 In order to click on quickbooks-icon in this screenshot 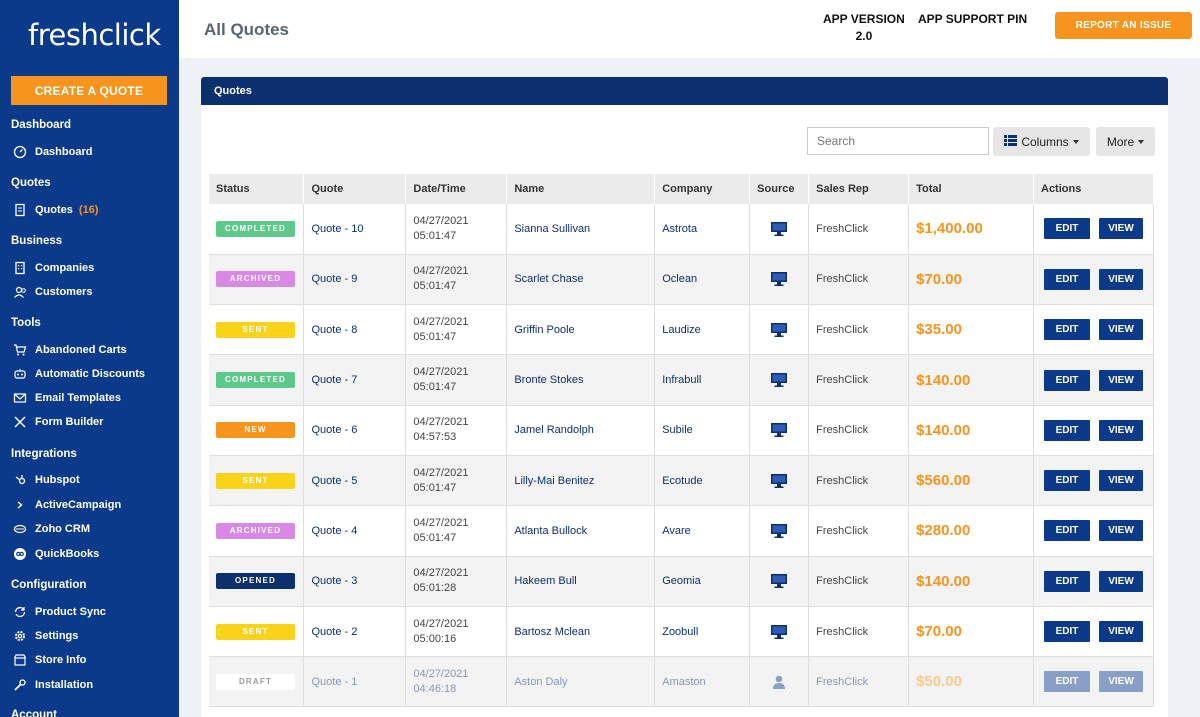, I will do `click(20, 554)`.